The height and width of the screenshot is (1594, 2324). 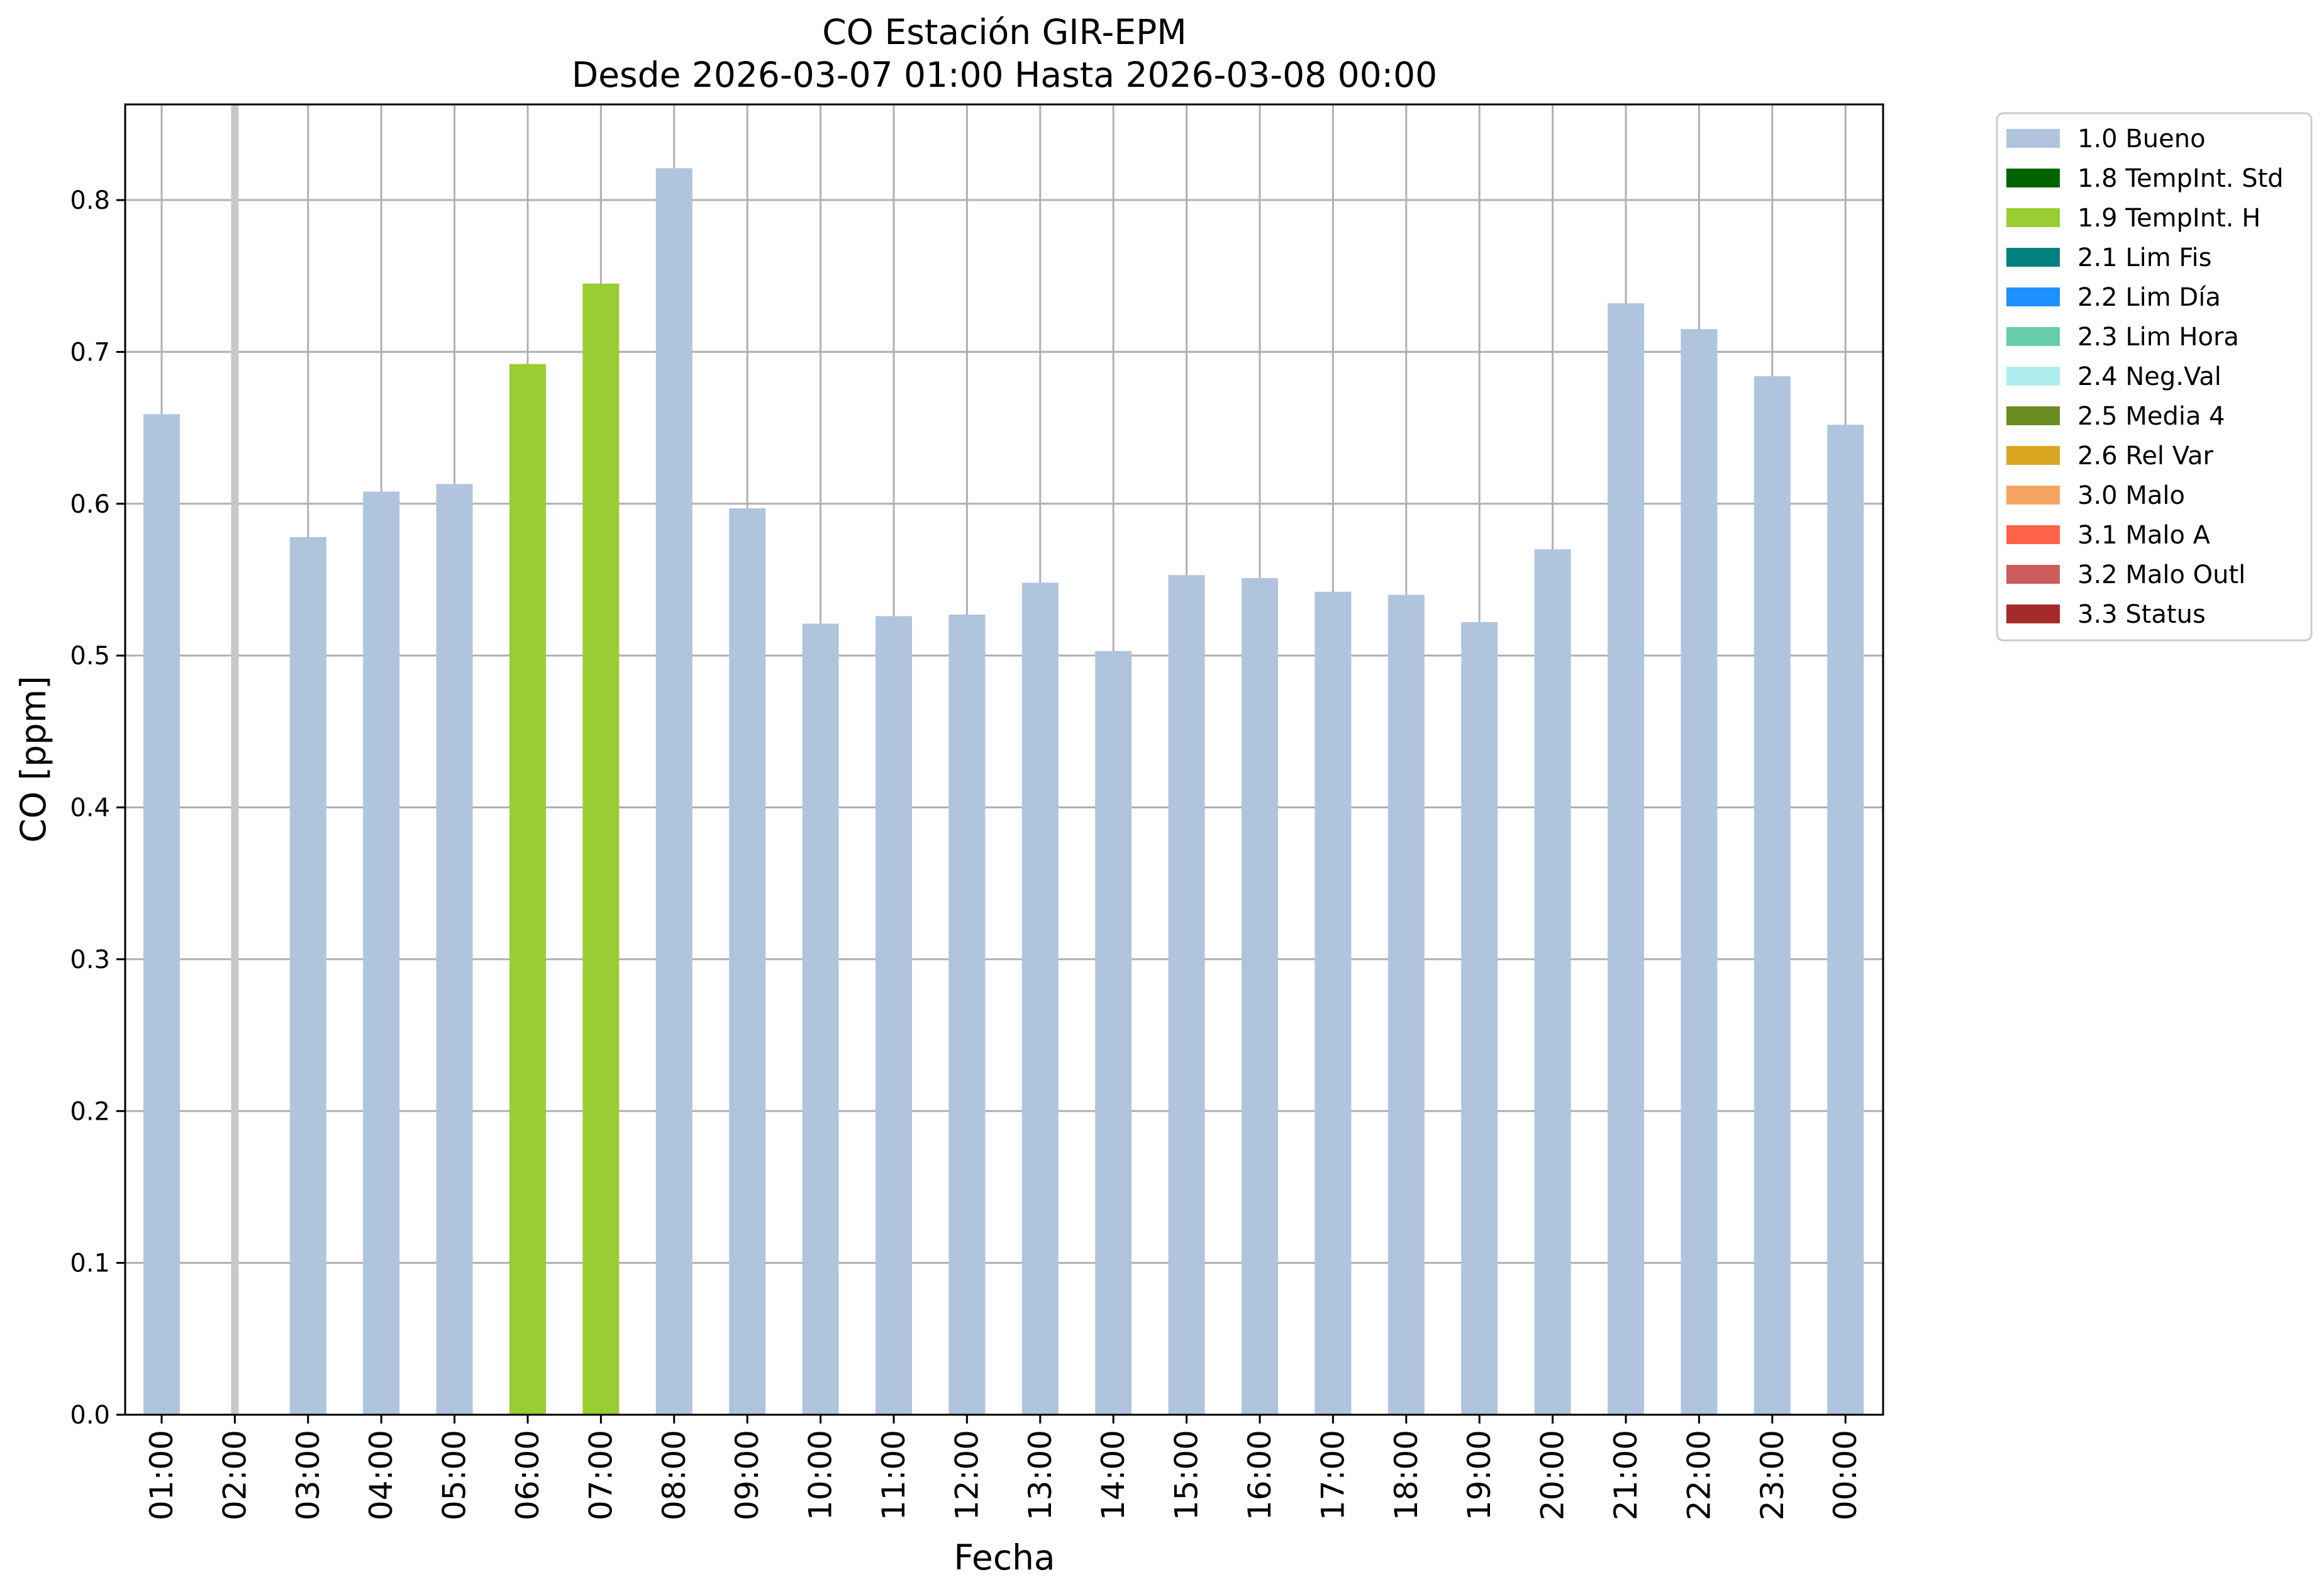 I want to click on y-tick-label: 0.5, so click(x=90, y=656).